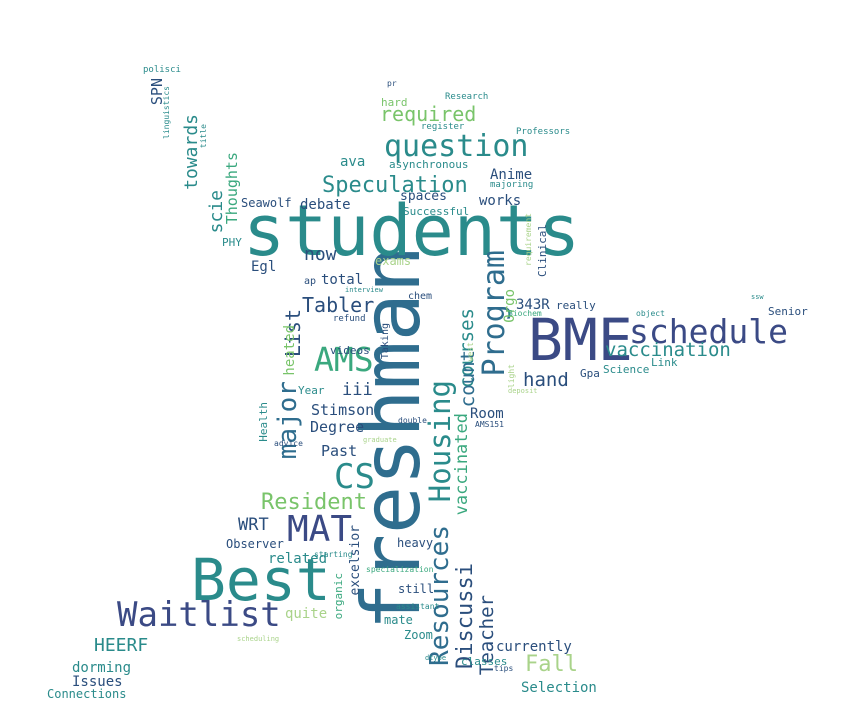  Describe the element at coordinates (290, 350) in the screenshot. I see `word: heated` at that location.